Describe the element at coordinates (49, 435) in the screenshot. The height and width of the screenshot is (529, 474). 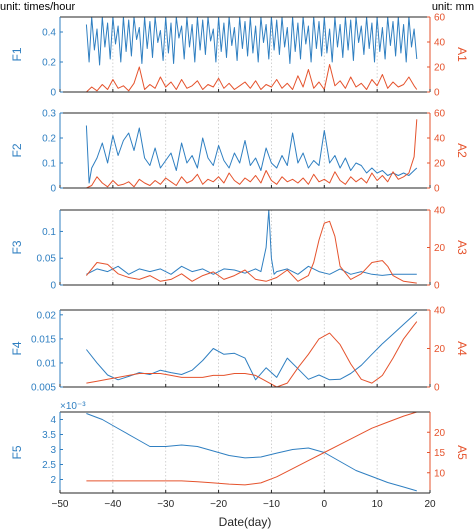
I see `left-tick-label: 3.5` at that location.